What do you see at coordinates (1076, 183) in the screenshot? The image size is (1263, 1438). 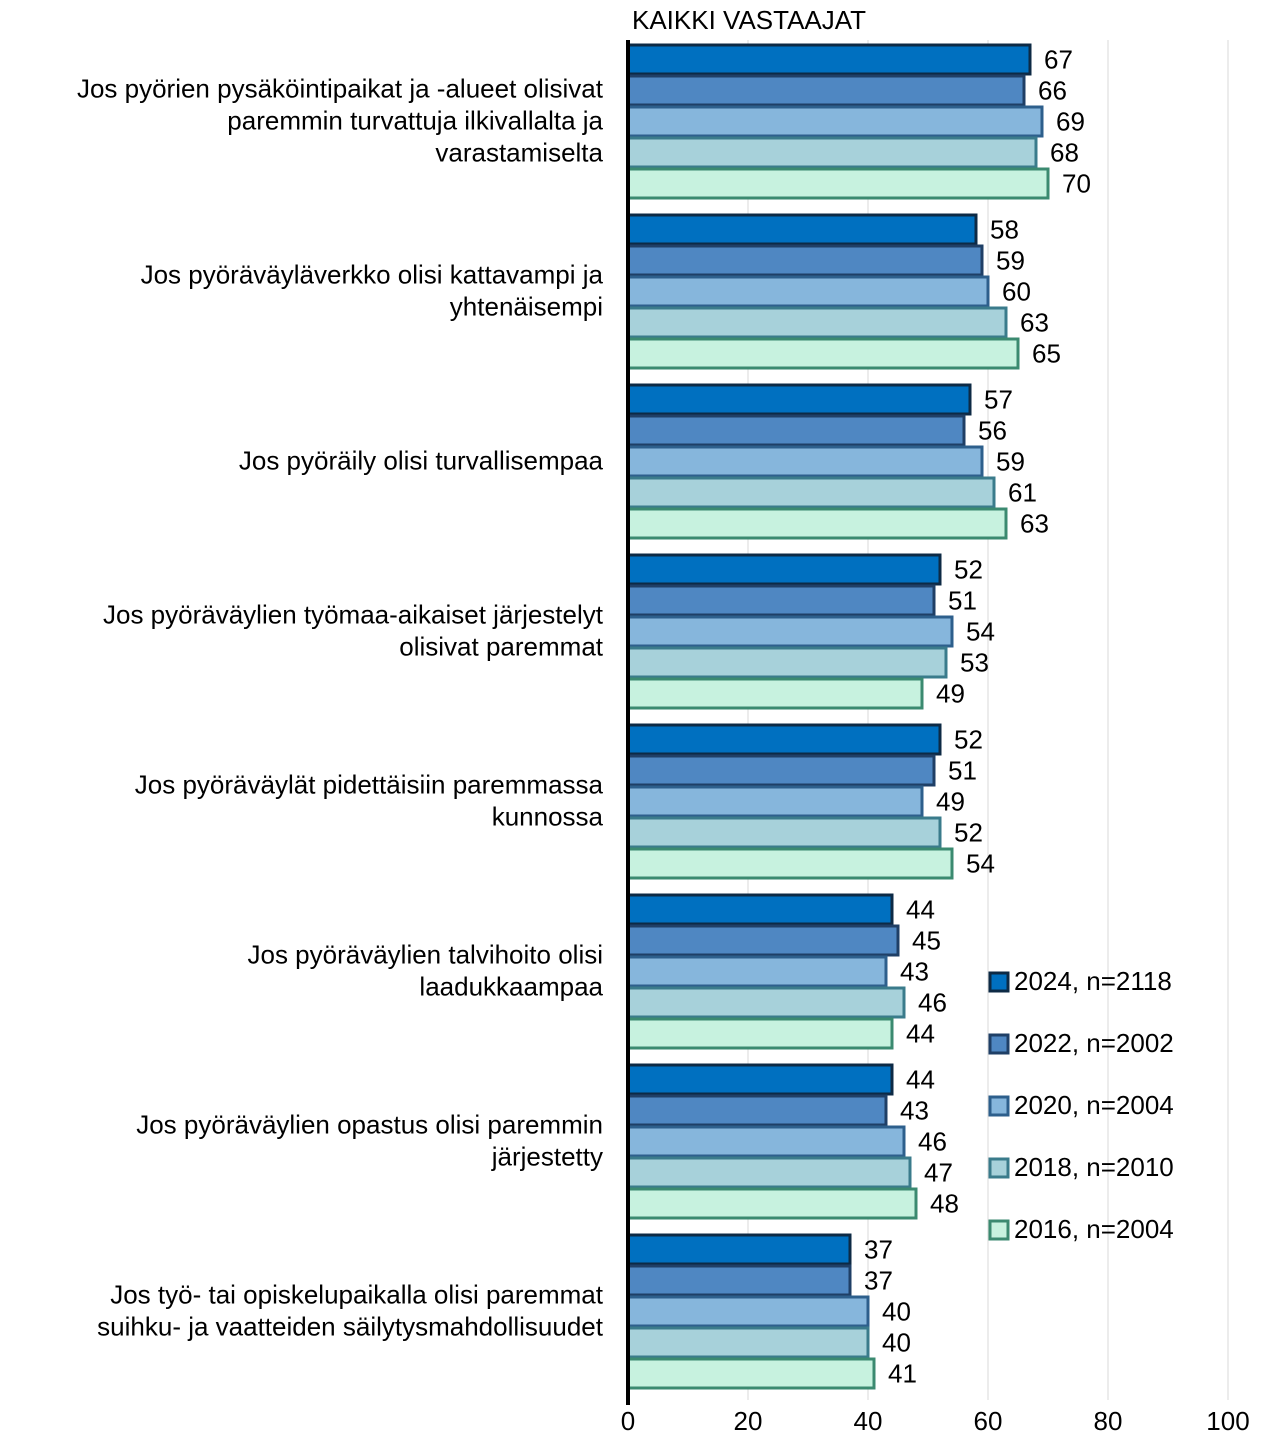 I see `data-label: 70` at bounding box center [1076, 183].